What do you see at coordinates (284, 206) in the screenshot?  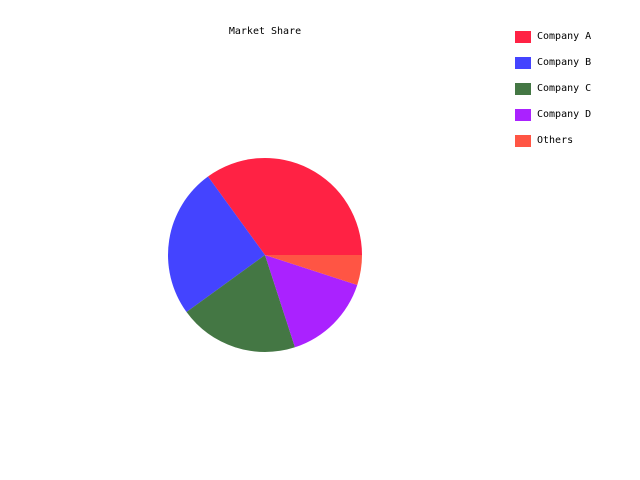 I see `pie-slice-company-a` at bounding box center [284, 206].